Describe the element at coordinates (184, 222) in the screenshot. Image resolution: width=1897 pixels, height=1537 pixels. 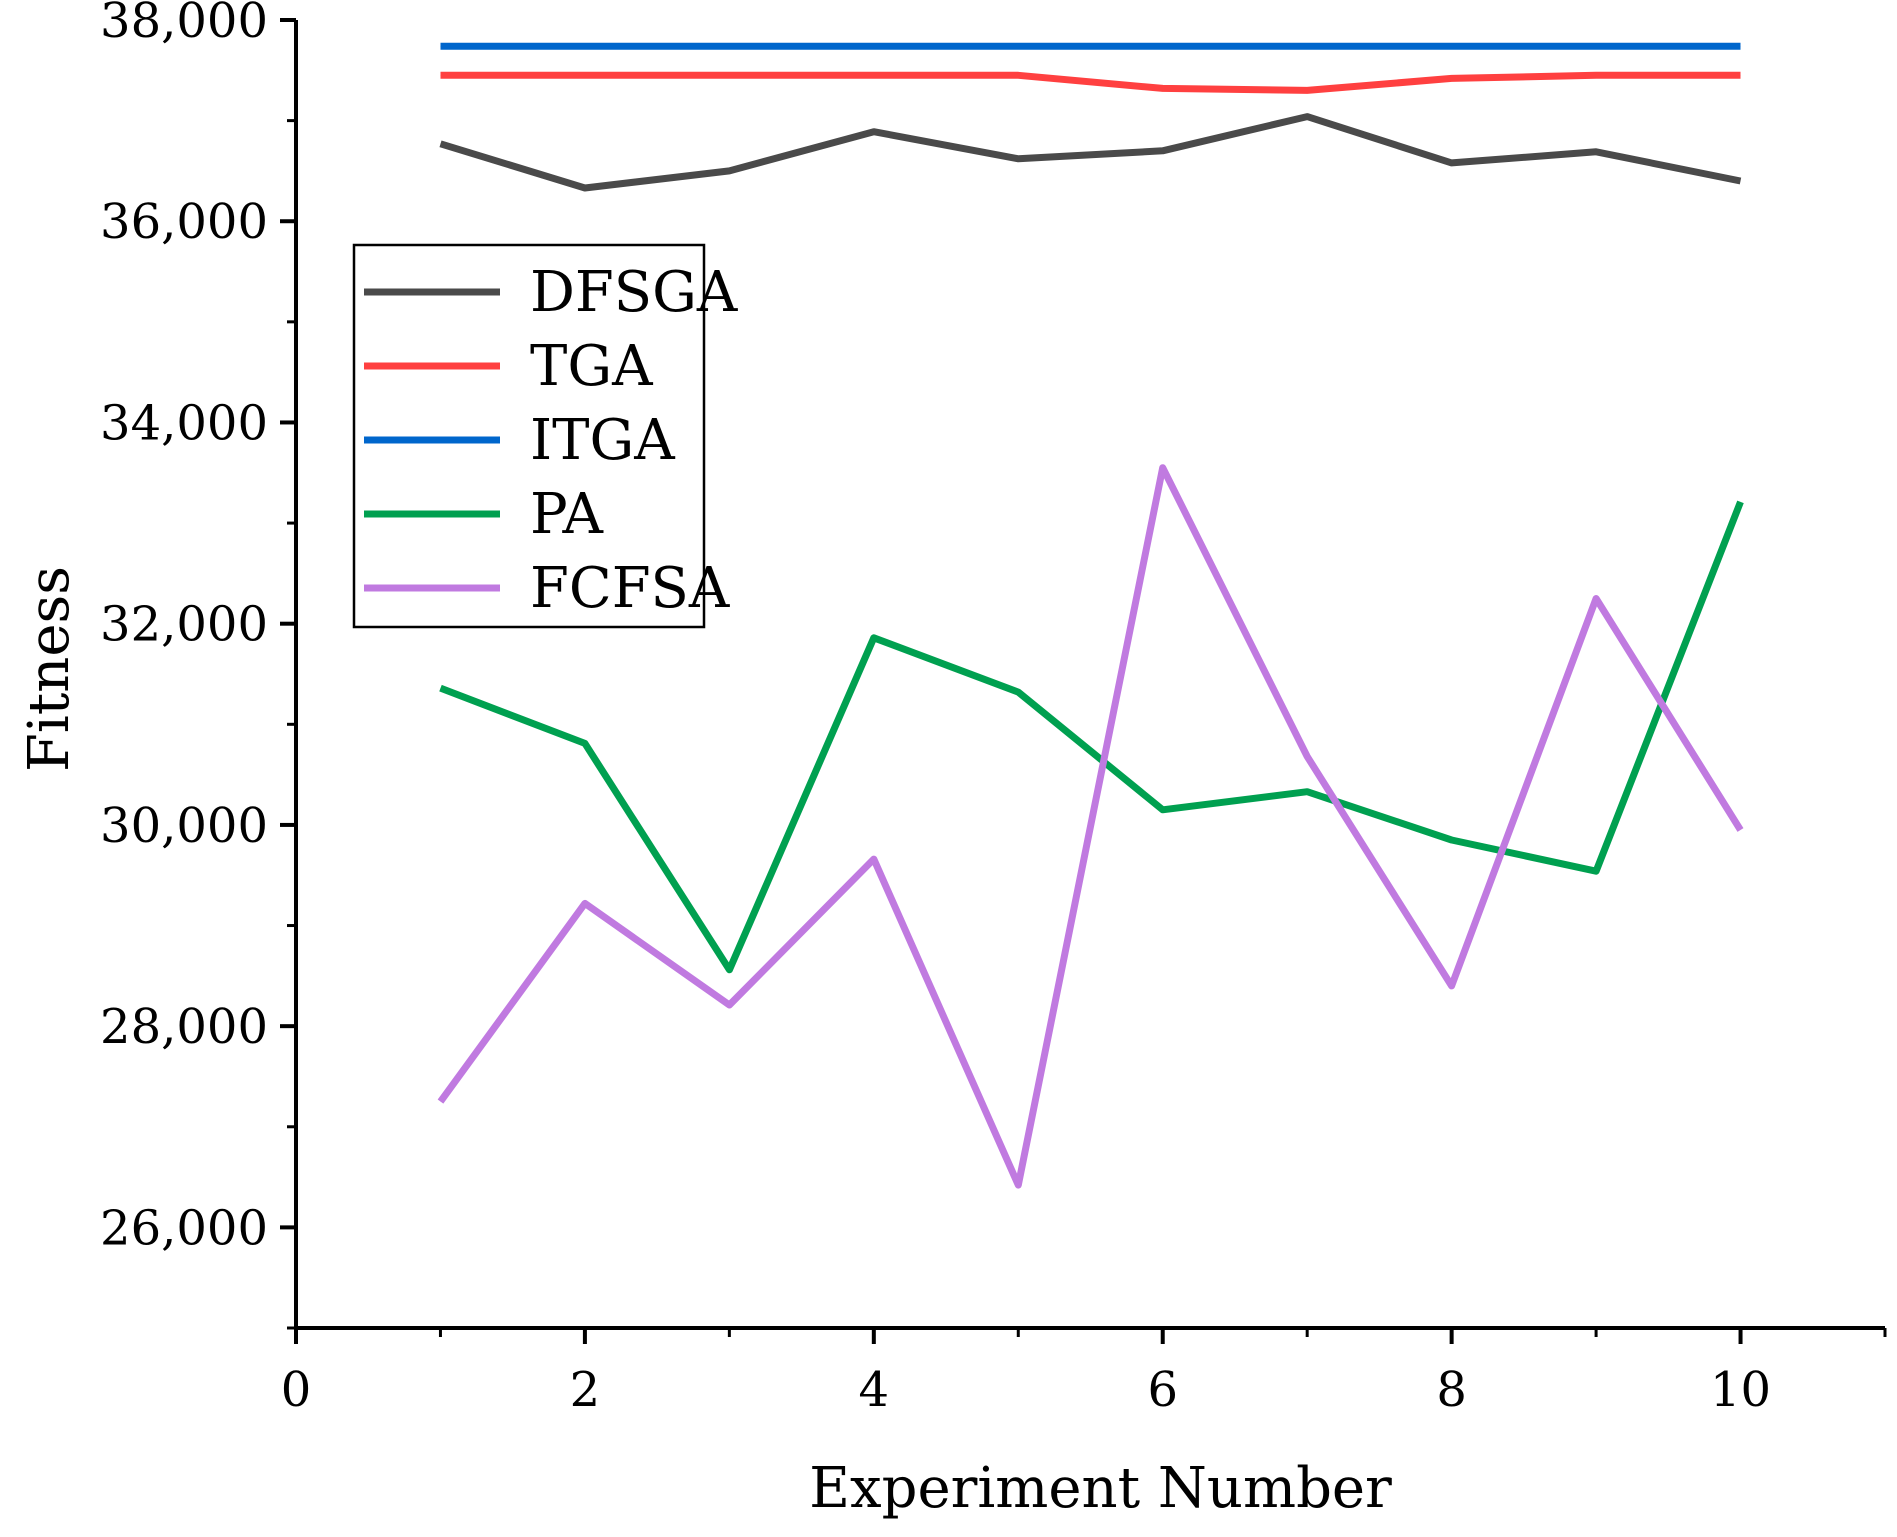
I see `y-tick-label: 36,000` at that location.